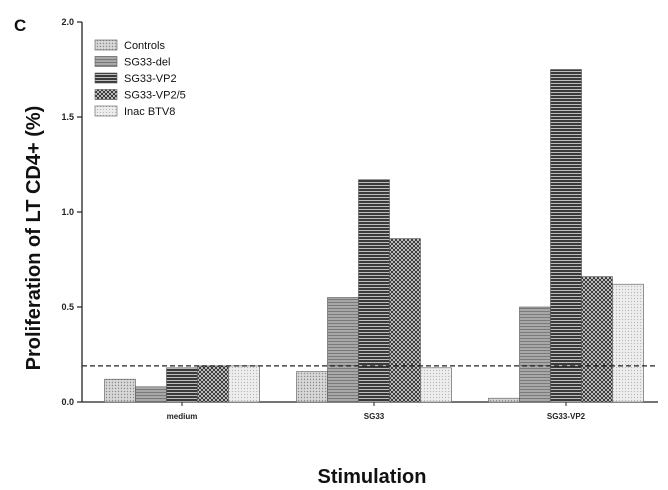  I want to click on y-tick-label: 0.0, so click(67, 402).